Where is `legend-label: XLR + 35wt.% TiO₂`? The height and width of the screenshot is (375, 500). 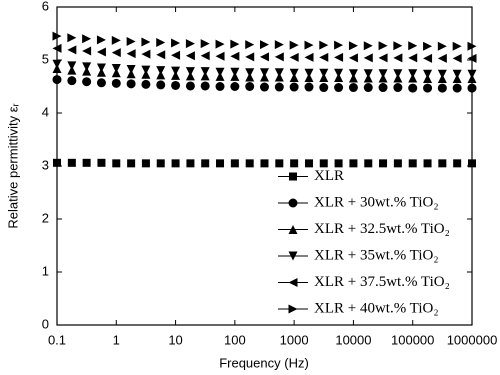
legend-label: XLR + 35wt.% TiO₂ is located at coordinates (376, 255).